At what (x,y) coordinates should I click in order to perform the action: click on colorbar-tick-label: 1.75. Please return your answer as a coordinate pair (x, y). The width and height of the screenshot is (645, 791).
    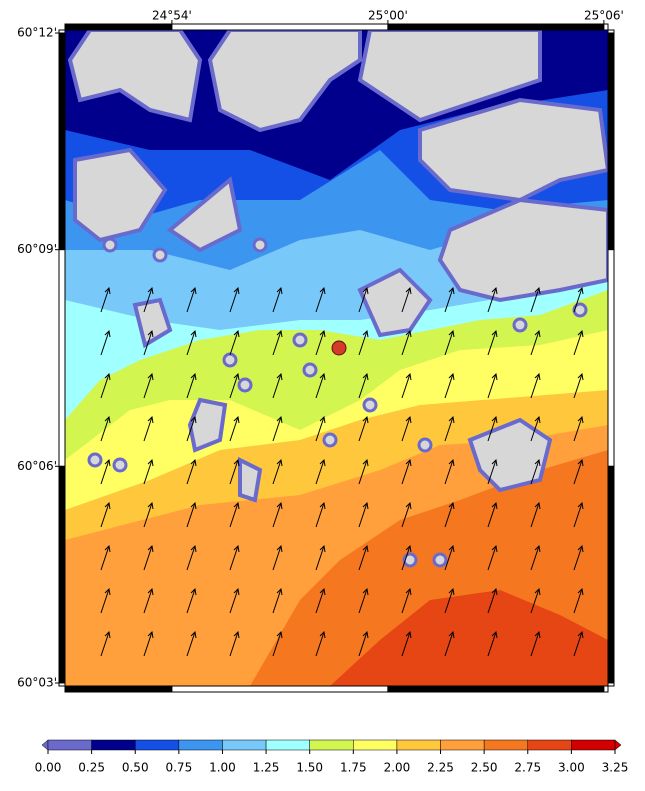
    Looking at the image, I should click on (353, 768).